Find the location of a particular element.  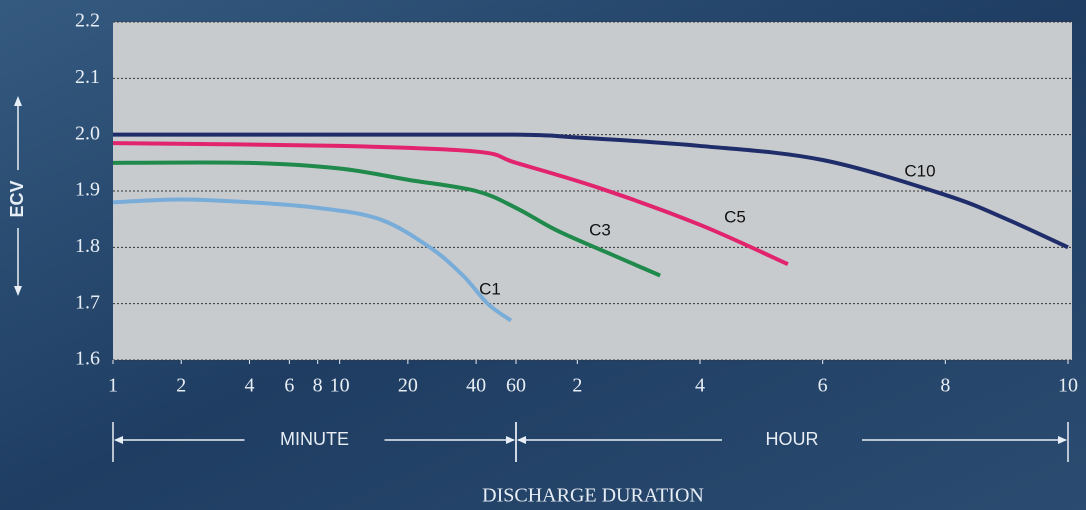

y-axis-label: ECV is located at coordinates (17, 198).